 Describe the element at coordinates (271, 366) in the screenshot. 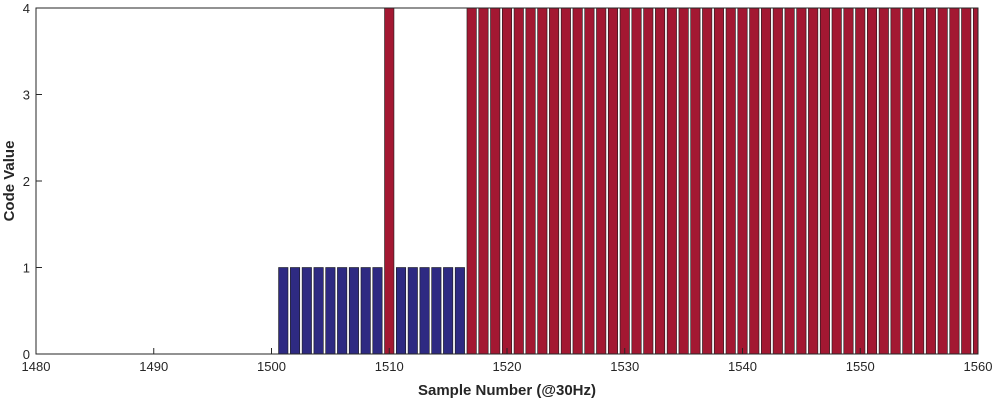

I see `x-tick-label: 1500` at that location.